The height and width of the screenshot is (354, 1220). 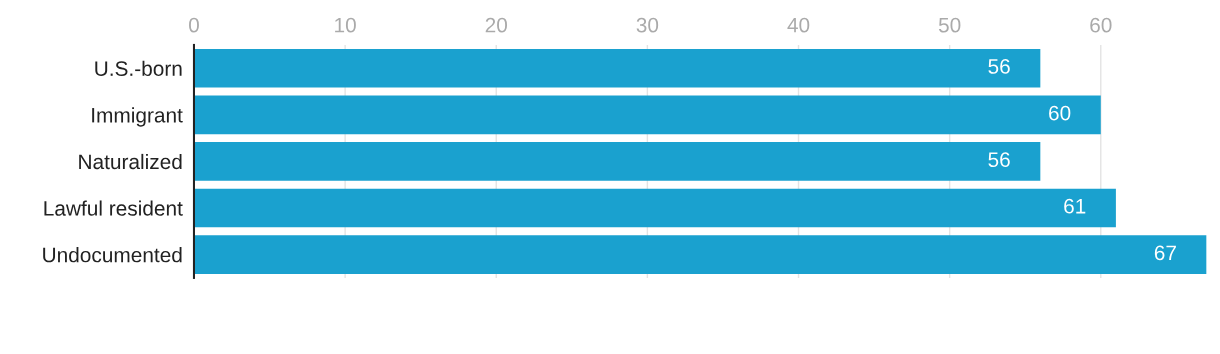 What do you see at coordinates (798, 25) in the screenshot?
I see `x-tick-label: 40` at bounding box center [798, 25].